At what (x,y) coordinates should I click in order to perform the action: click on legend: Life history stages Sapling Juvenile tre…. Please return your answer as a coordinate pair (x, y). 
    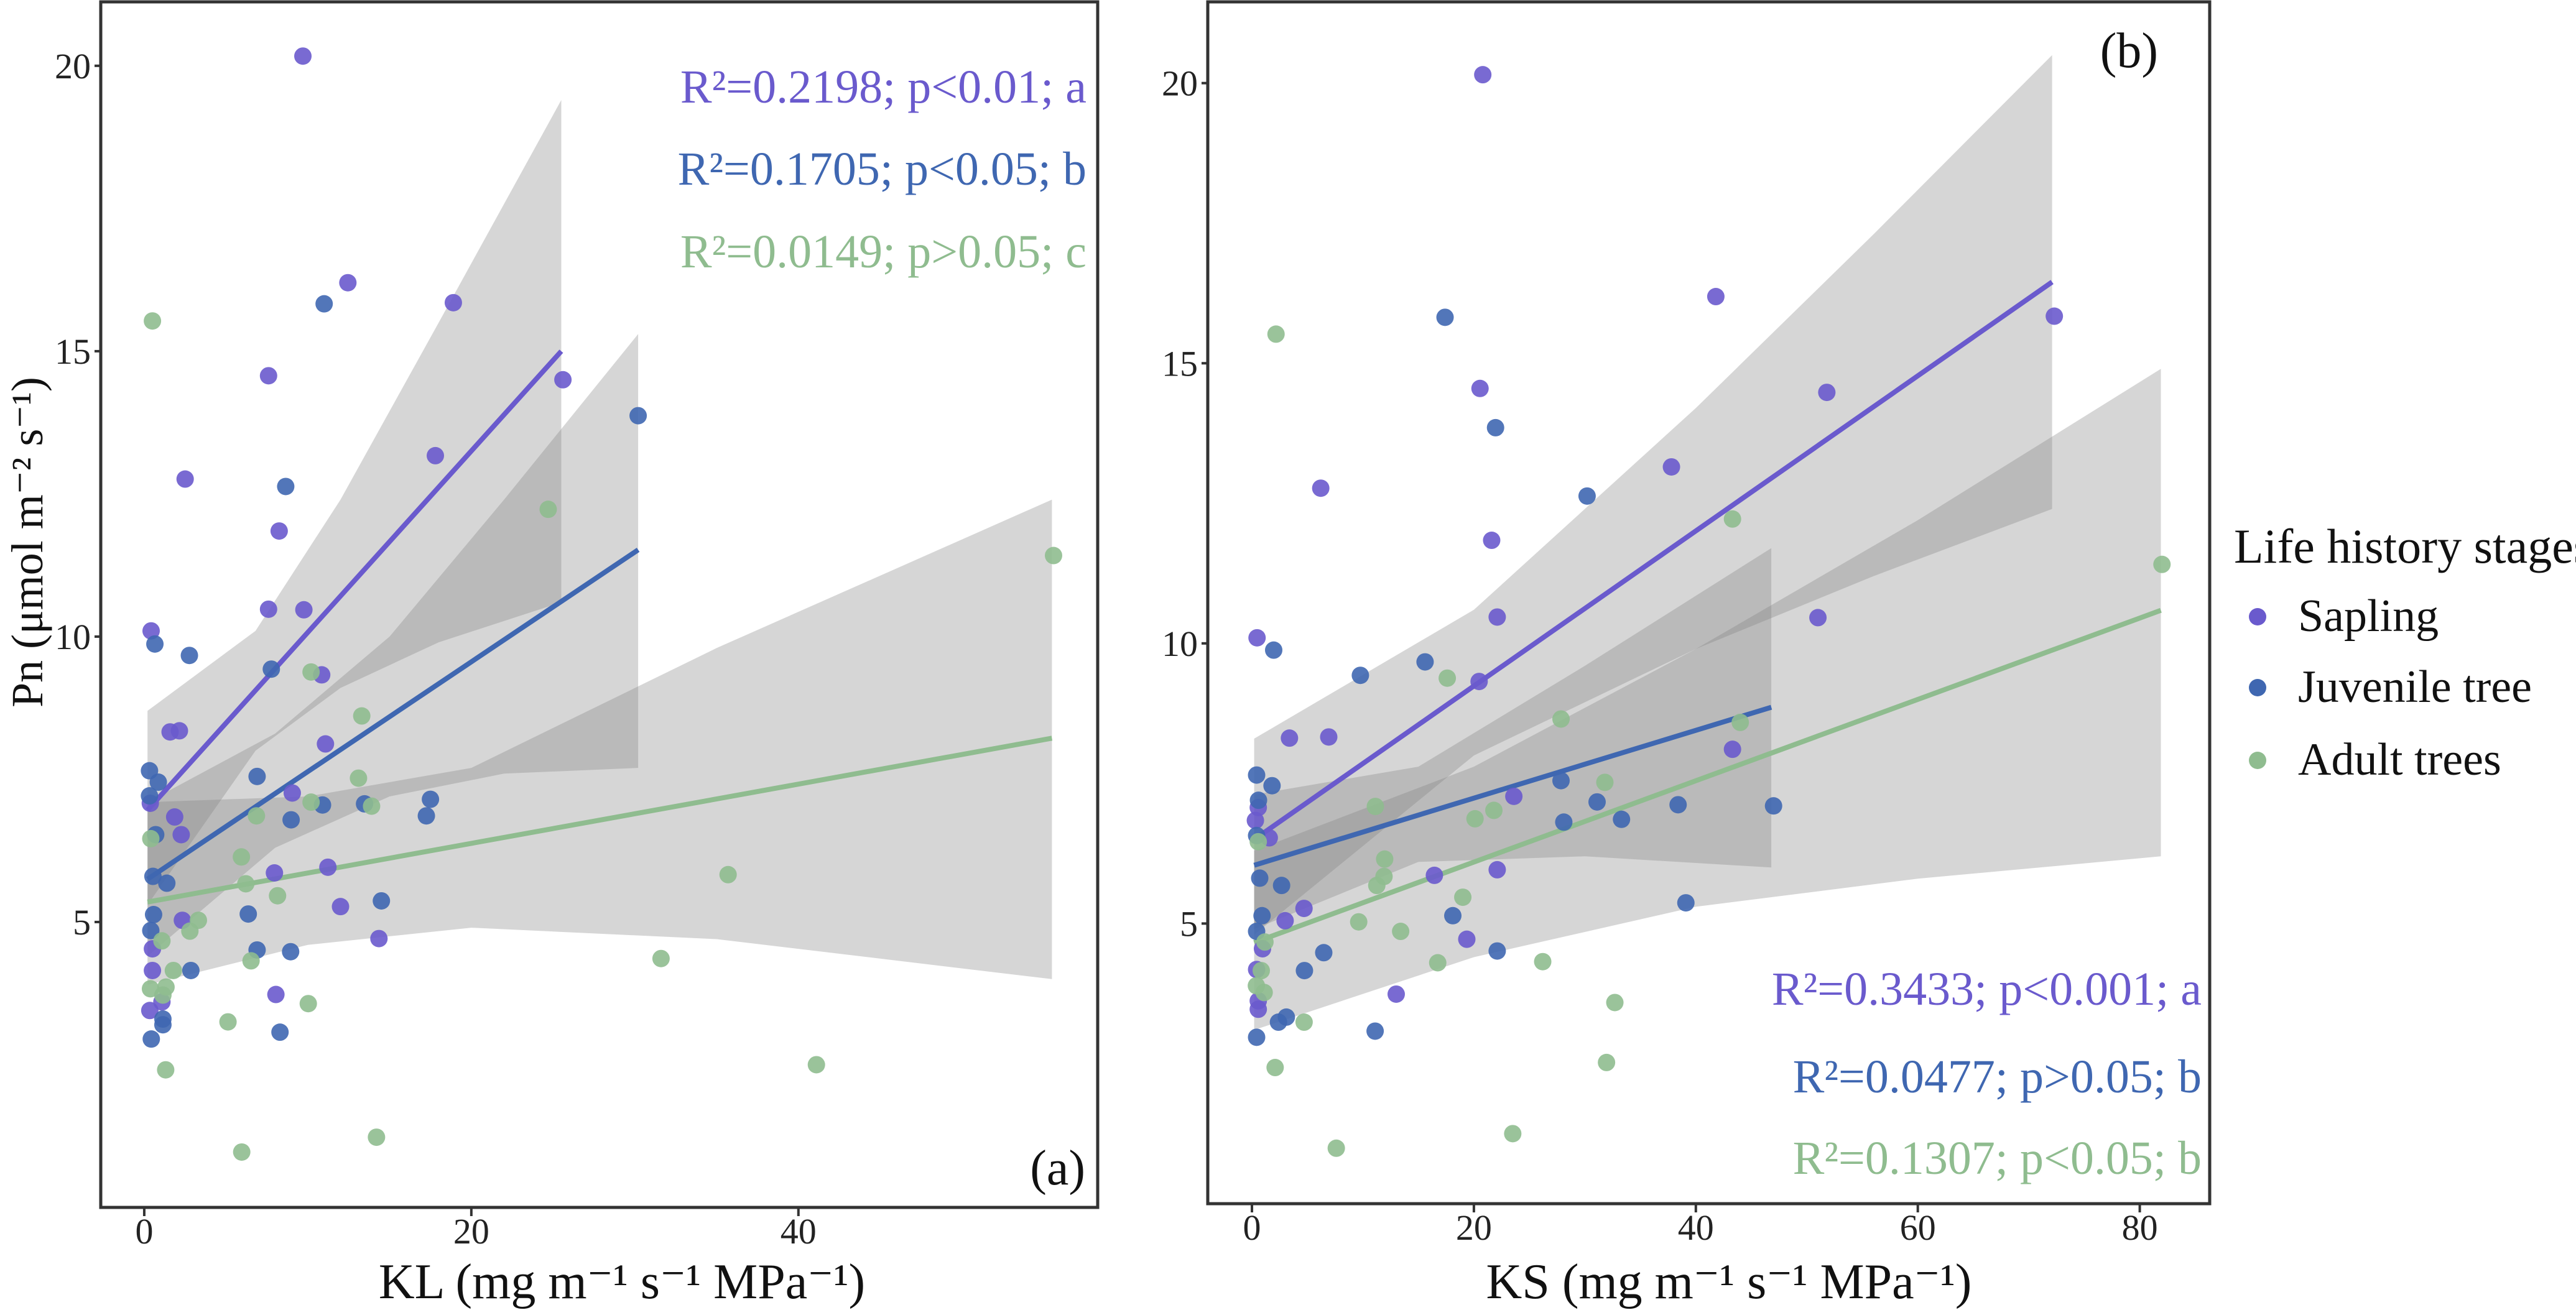
    Looking at the image, I should click on (2405, 652).